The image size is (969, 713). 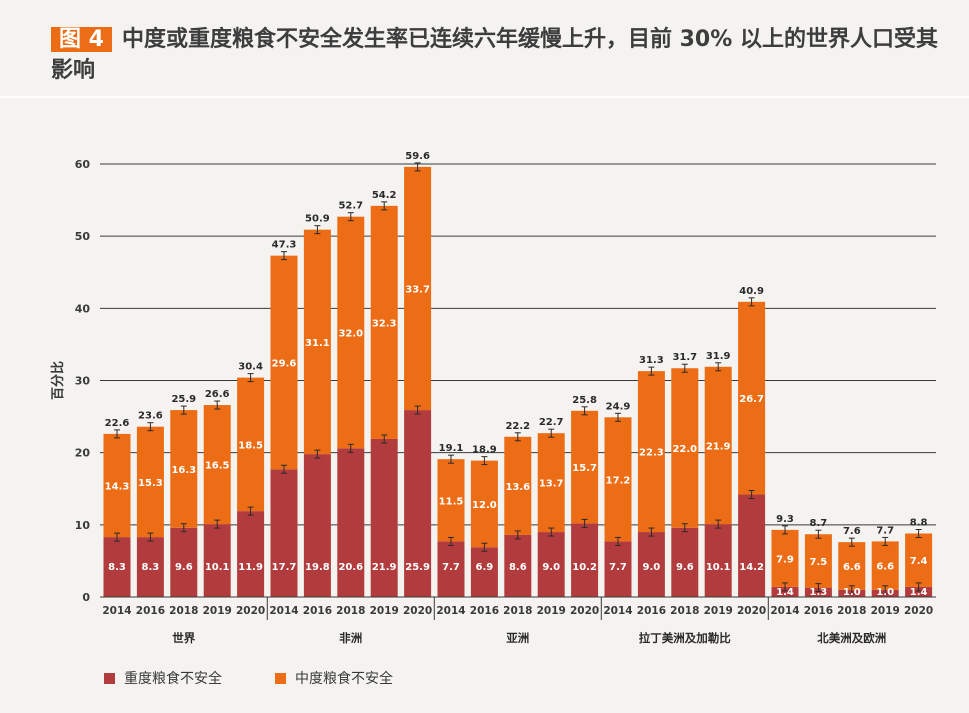 I want to click on group-label: 拉丁美洲及加勒比, so click(x=685, y=638).